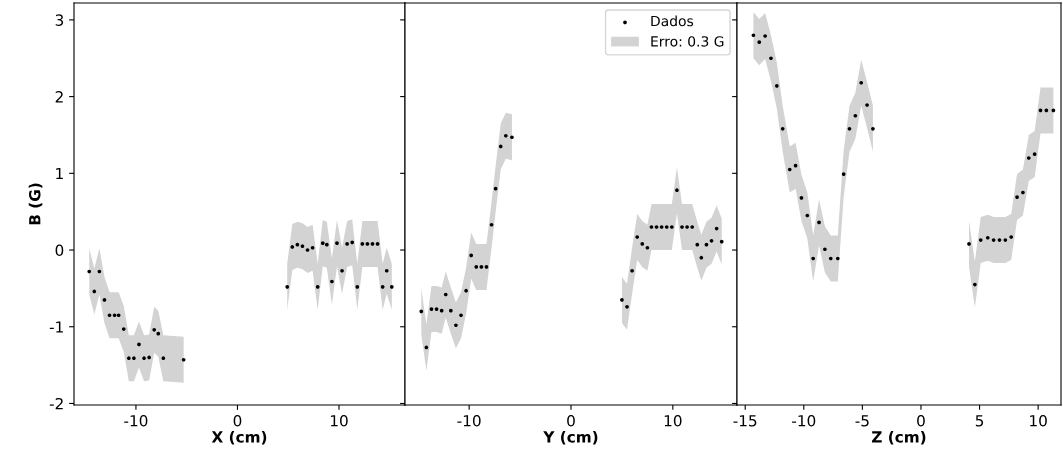 The image size is (1063, 462). Describe the element at coordinates (59, 97) in the screenshot. I see `y-tick-label: 2` at that location.